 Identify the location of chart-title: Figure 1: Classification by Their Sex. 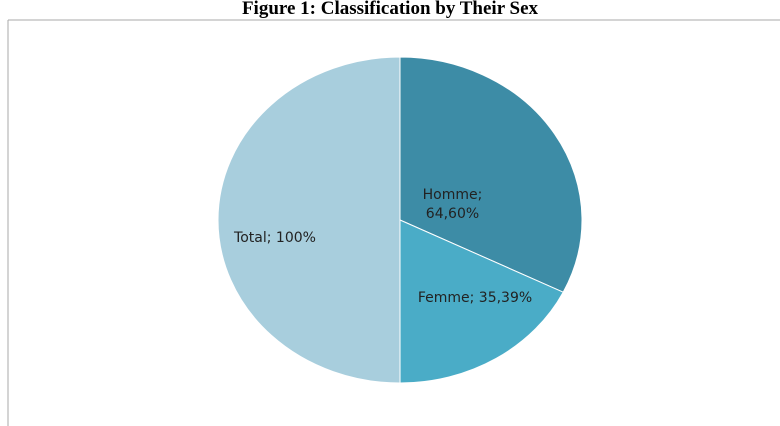
(390, 9).